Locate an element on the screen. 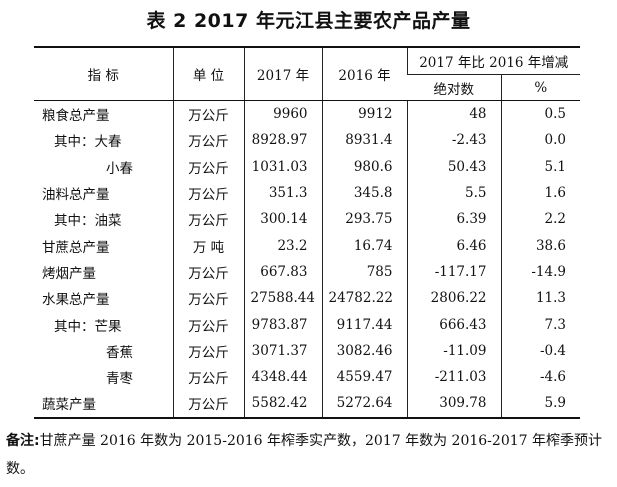 The height and width of the screenshot is (487, 617). cell-percent-change: -4.6 is located at coordinates (540, 377).